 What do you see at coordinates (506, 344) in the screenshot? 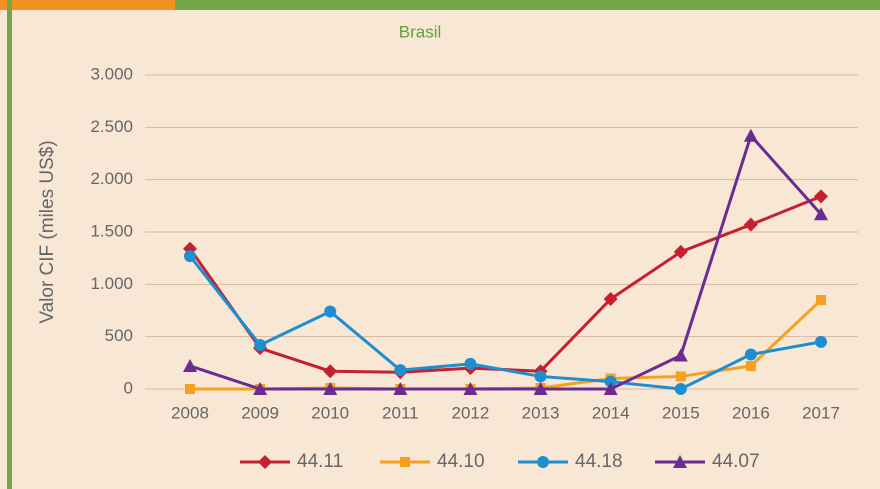
I see `series-line` at bounding box center [506, 344].